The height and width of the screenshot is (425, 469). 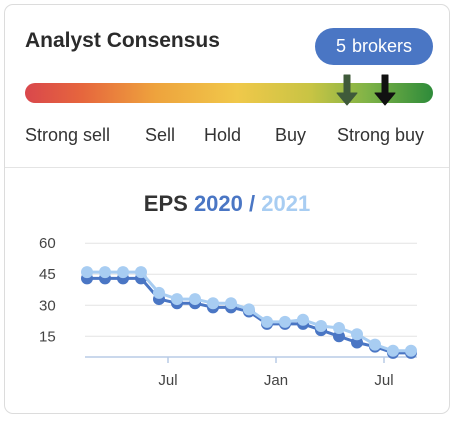 I want to click on scale-label-sell: Sell, so click(x=160, y=135).